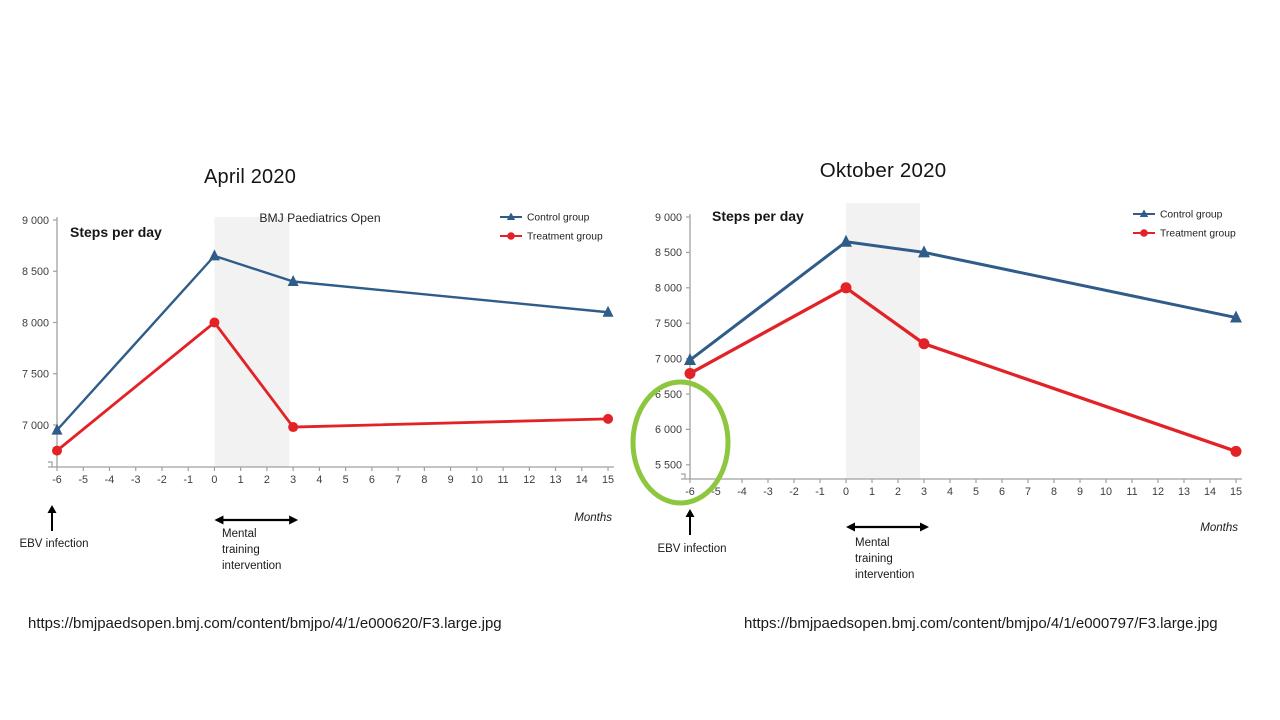  Describe the element at coordinates (668, 430) in the screenshot. I see `y-tick-label: 6 000` at that location.